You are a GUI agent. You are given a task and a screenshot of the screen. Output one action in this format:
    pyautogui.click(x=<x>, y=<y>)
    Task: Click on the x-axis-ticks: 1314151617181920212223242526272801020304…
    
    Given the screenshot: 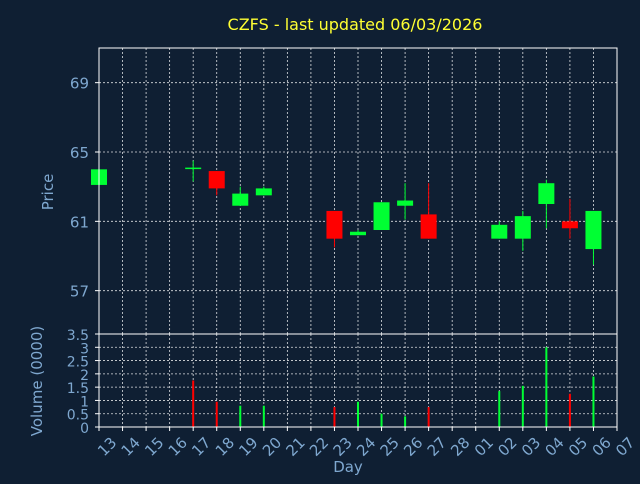 What is the action you would take?
    pyautogui.click(x=366, y=443)
    